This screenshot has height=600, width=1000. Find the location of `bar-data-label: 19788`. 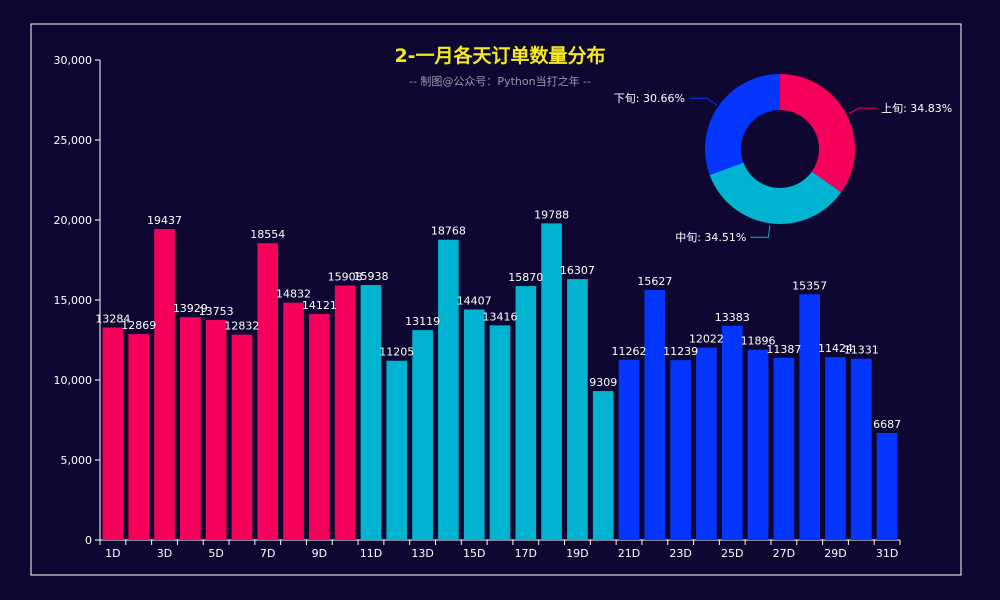

bar-data-label: 19788 is located at coordinates (551, 214).